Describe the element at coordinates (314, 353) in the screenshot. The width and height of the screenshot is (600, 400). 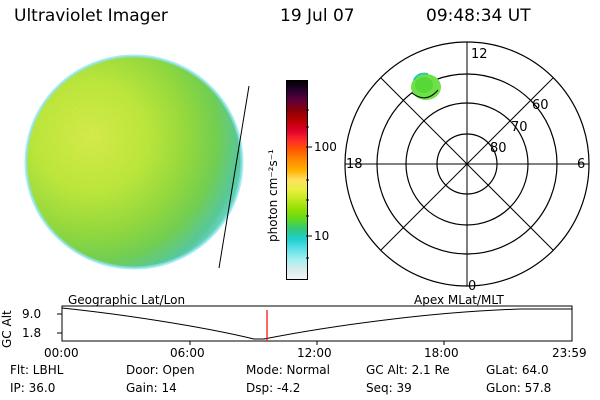
I see `time-tick-1200: 12:00` at that location.